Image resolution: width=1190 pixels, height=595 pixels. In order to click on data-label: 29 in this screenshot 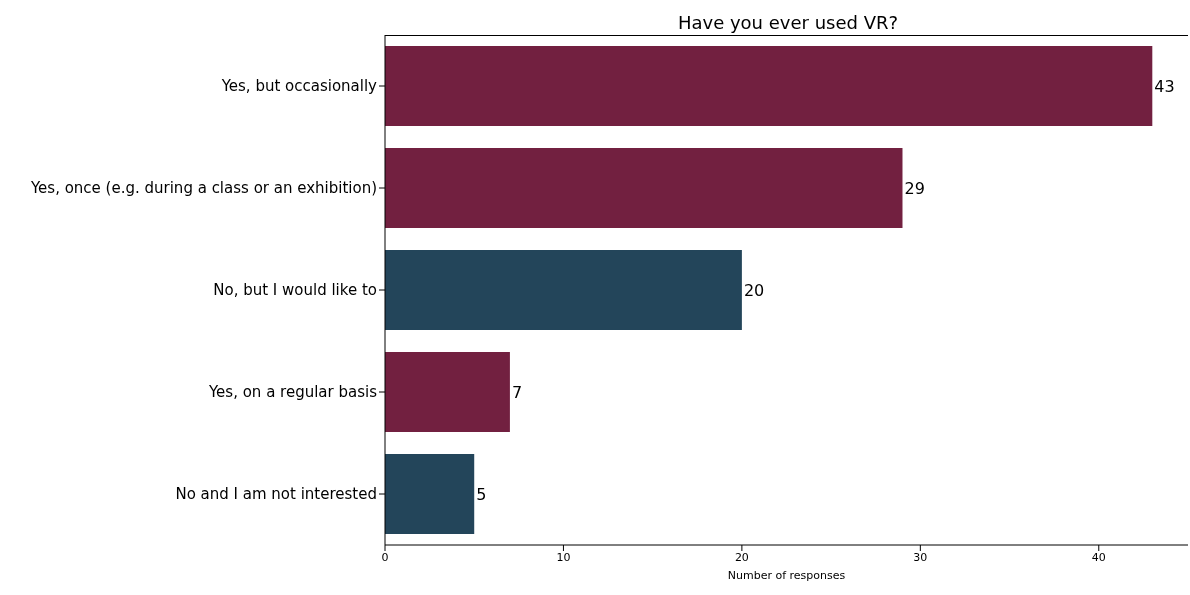, I will do `click(914, 188)`.